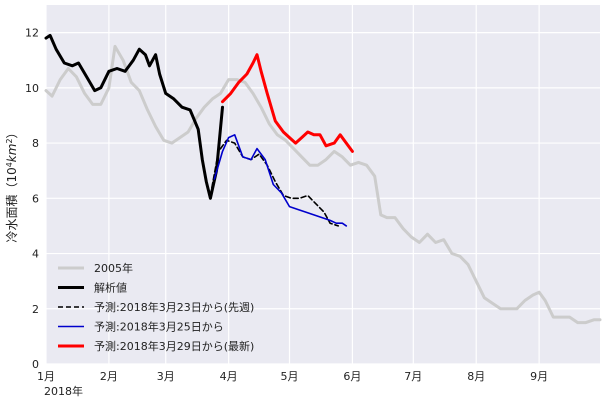 The height and width of the screenshot is (402, 605). I want to click on legend-label-2: 解析値, so click(110, 288).